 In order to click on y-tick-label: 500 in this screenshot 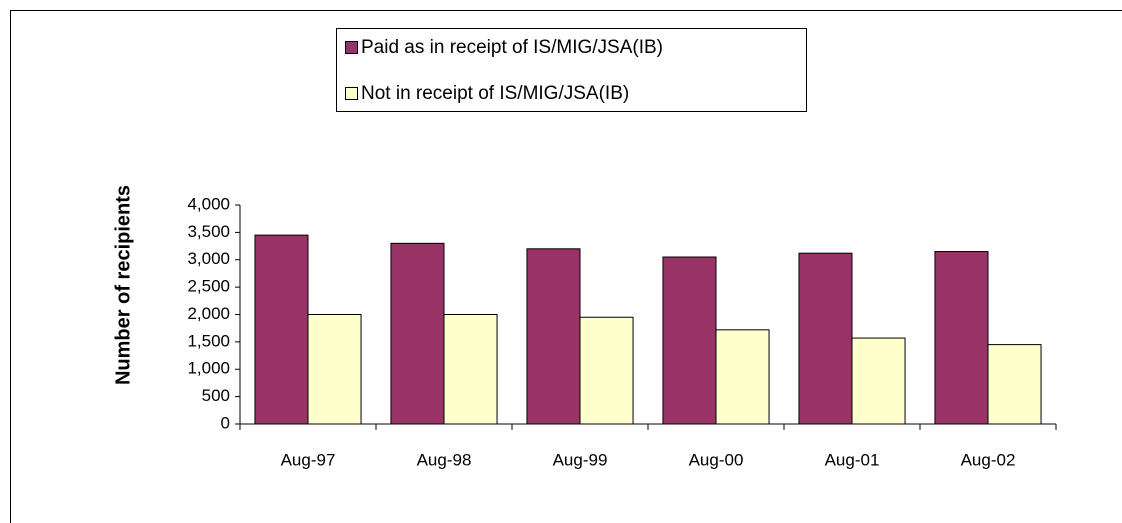, I will do `click(216, 395)`.